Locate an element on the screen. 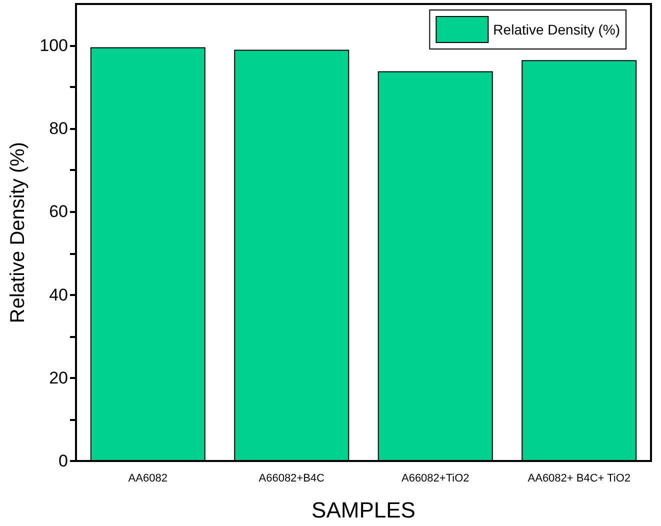 This screenshot has width=661, height=526. y-tick-label: 60 is located at coordinates (58, 212).